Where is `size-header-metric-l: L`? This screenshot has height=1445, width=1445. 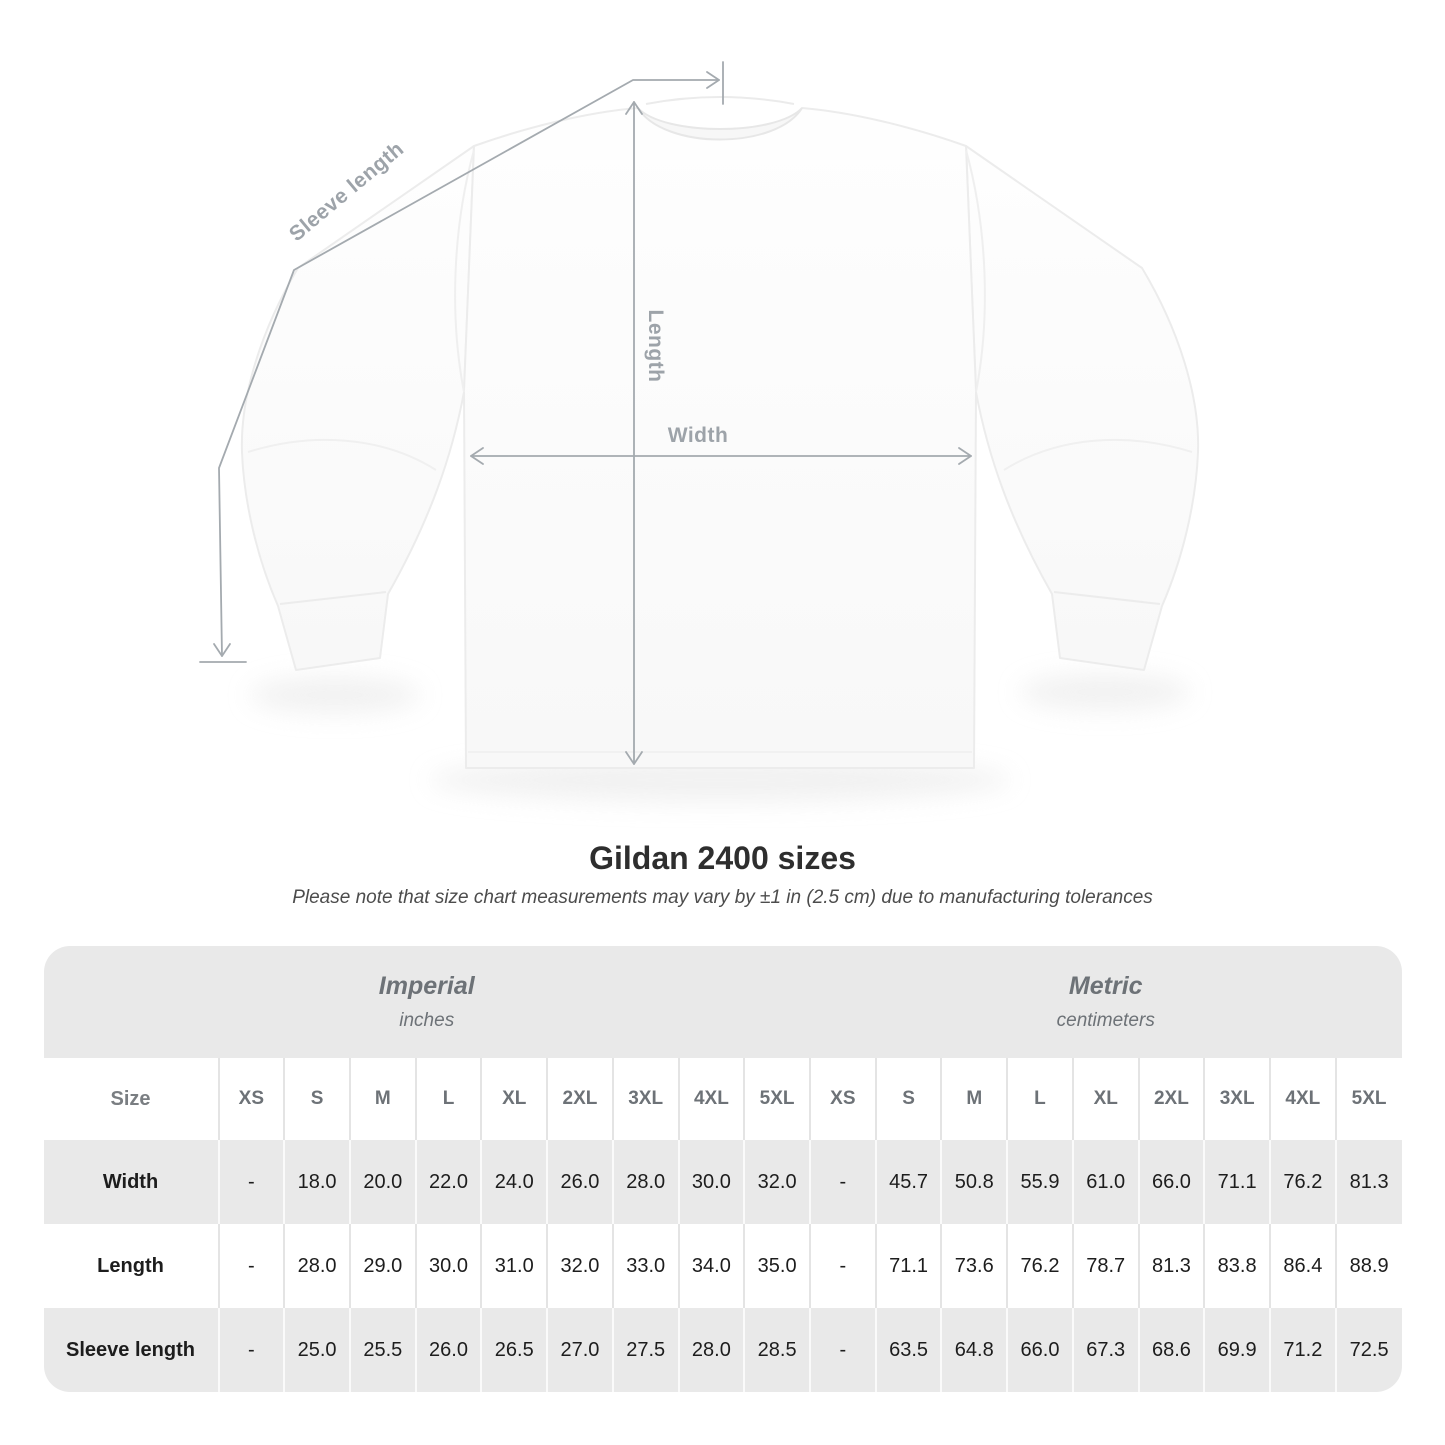 size-header-metric-l: L is located at coordinates (1039, 1099).